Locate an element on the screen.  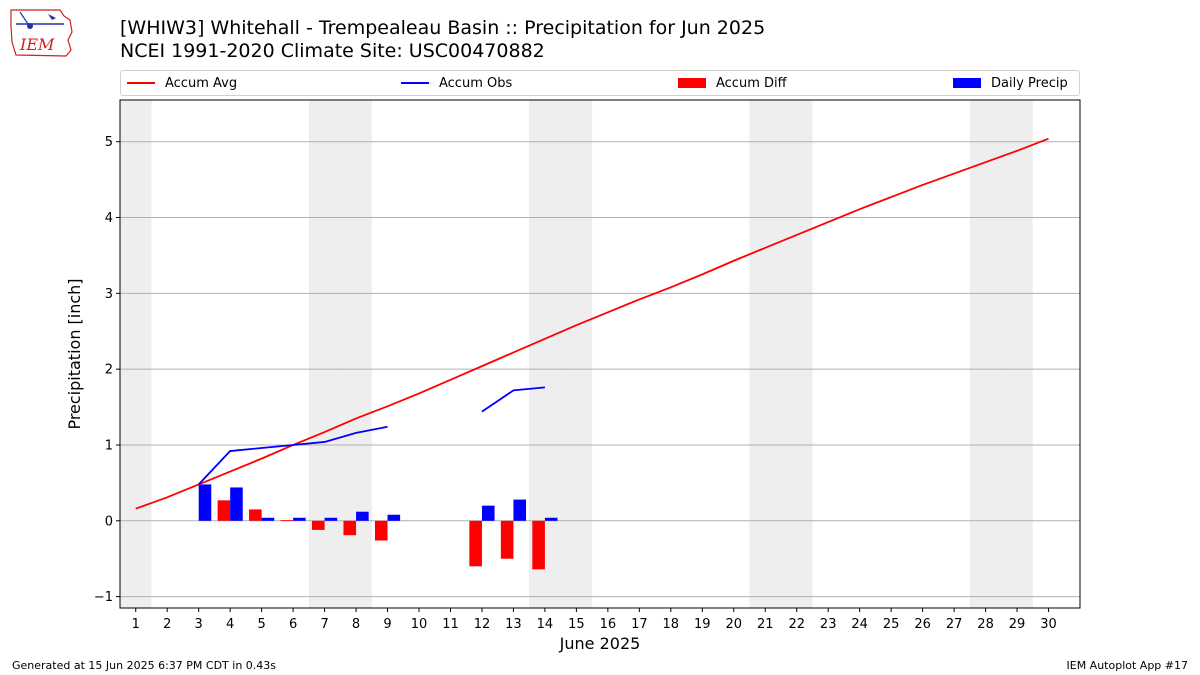
iem-logo: IEM is located at coordinates (41, 33).